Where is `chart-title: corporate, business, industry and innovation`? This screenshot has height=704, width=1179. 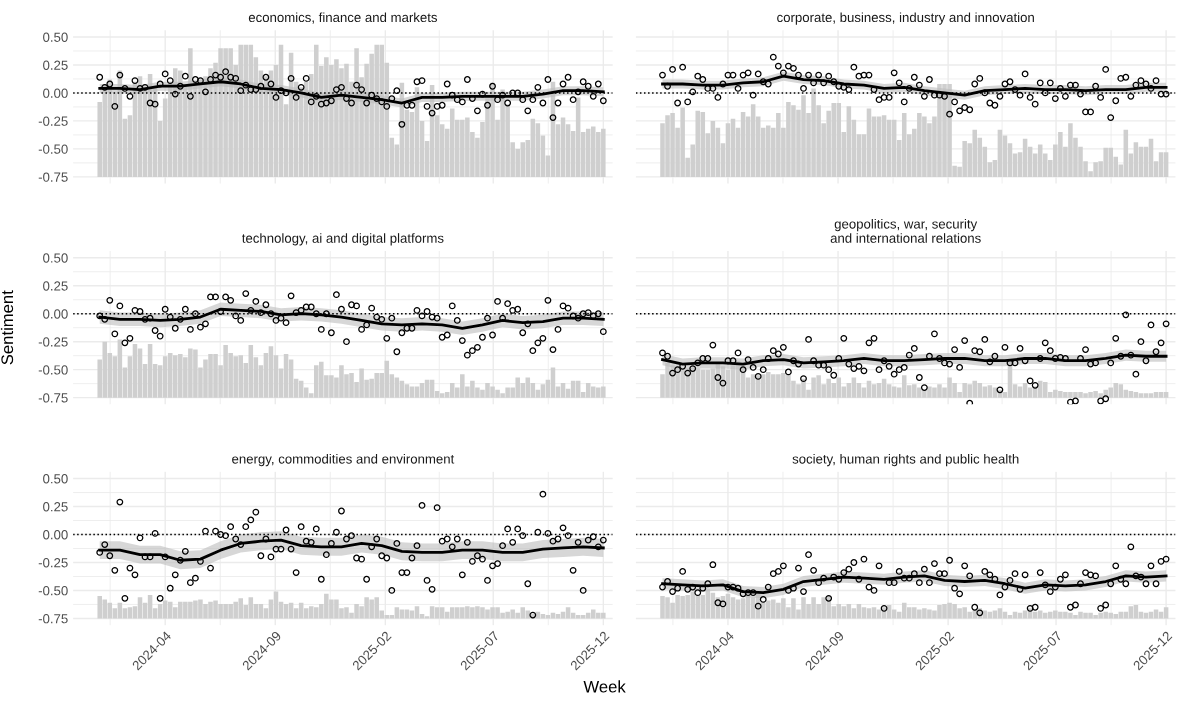 chart-title: corporate, business, industry and innovation is located at coordinates (905, 18).